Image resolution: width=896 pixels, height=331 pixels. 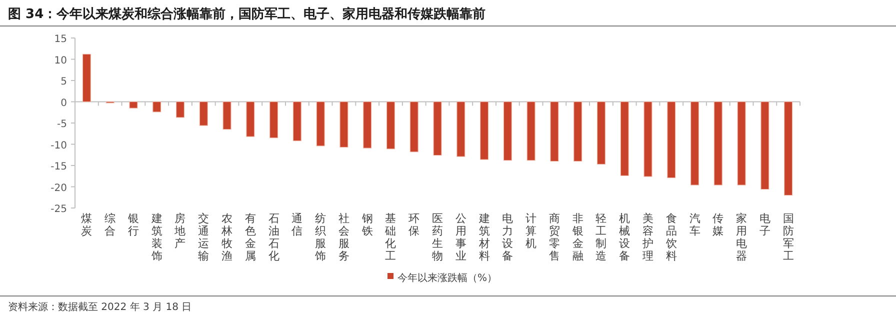 What do you see at coordinates (63, 103) in the screenshot?
I see `y-tick-label: 0` at bounding box center [63, 103].